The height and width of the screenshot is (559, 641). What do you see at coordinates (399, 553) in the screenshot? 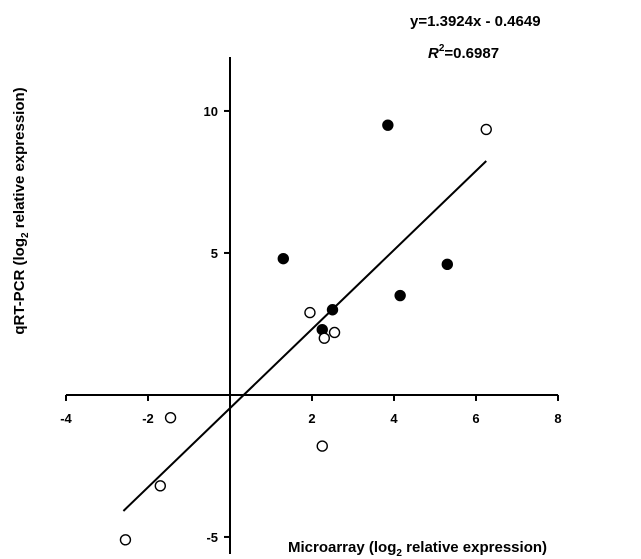
I see `x-axis-title-sub: 2` at bounding box center [399, 553].